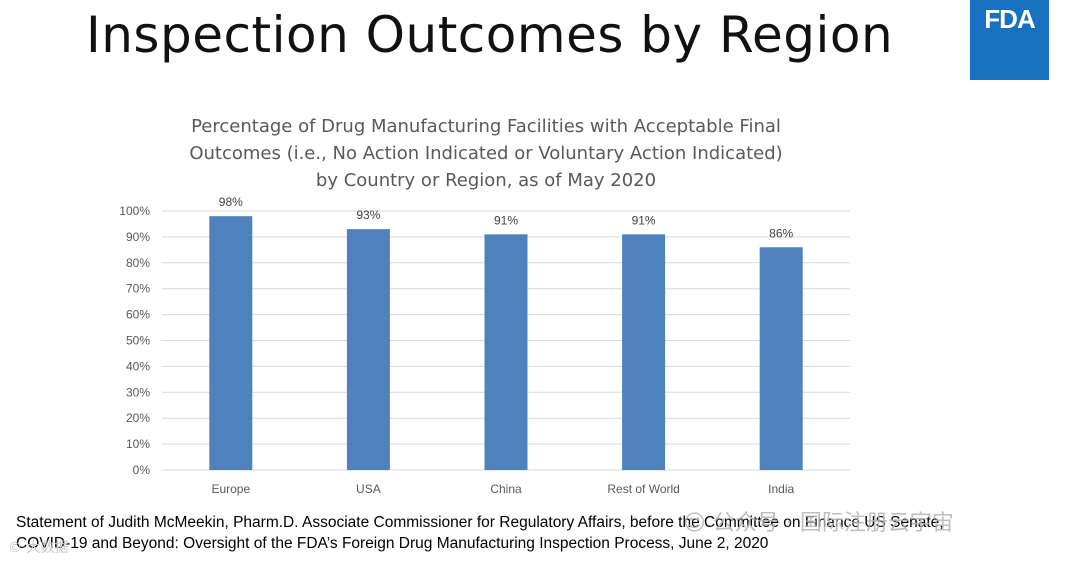  What do you see at coordinates (490, 35) in the screenshot?
I see `slide-title: Inspection Outcomes by Region` at bounding box center [490, 35].